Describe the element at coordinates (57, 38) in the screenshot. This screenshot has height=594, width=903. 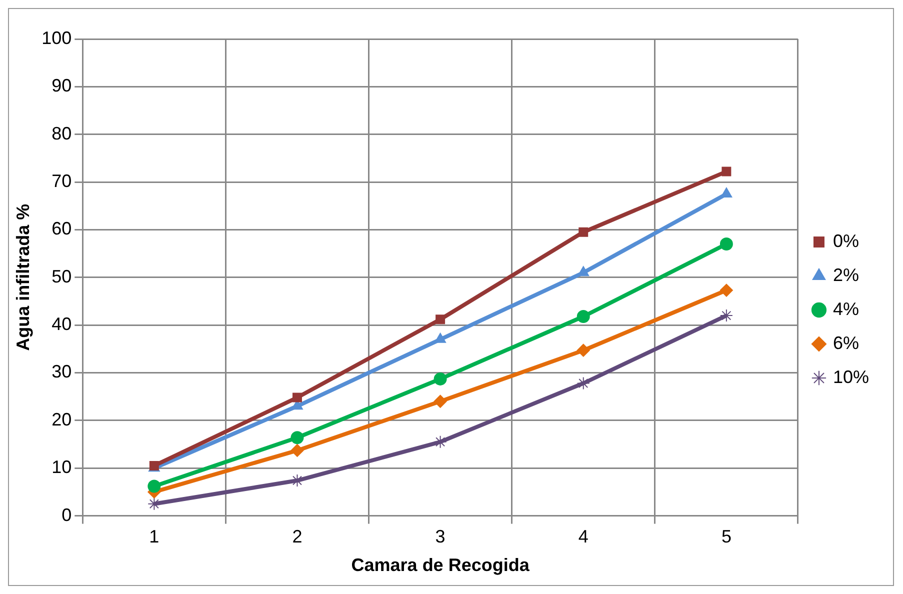
I see `y-tick-label: 100` at that location.